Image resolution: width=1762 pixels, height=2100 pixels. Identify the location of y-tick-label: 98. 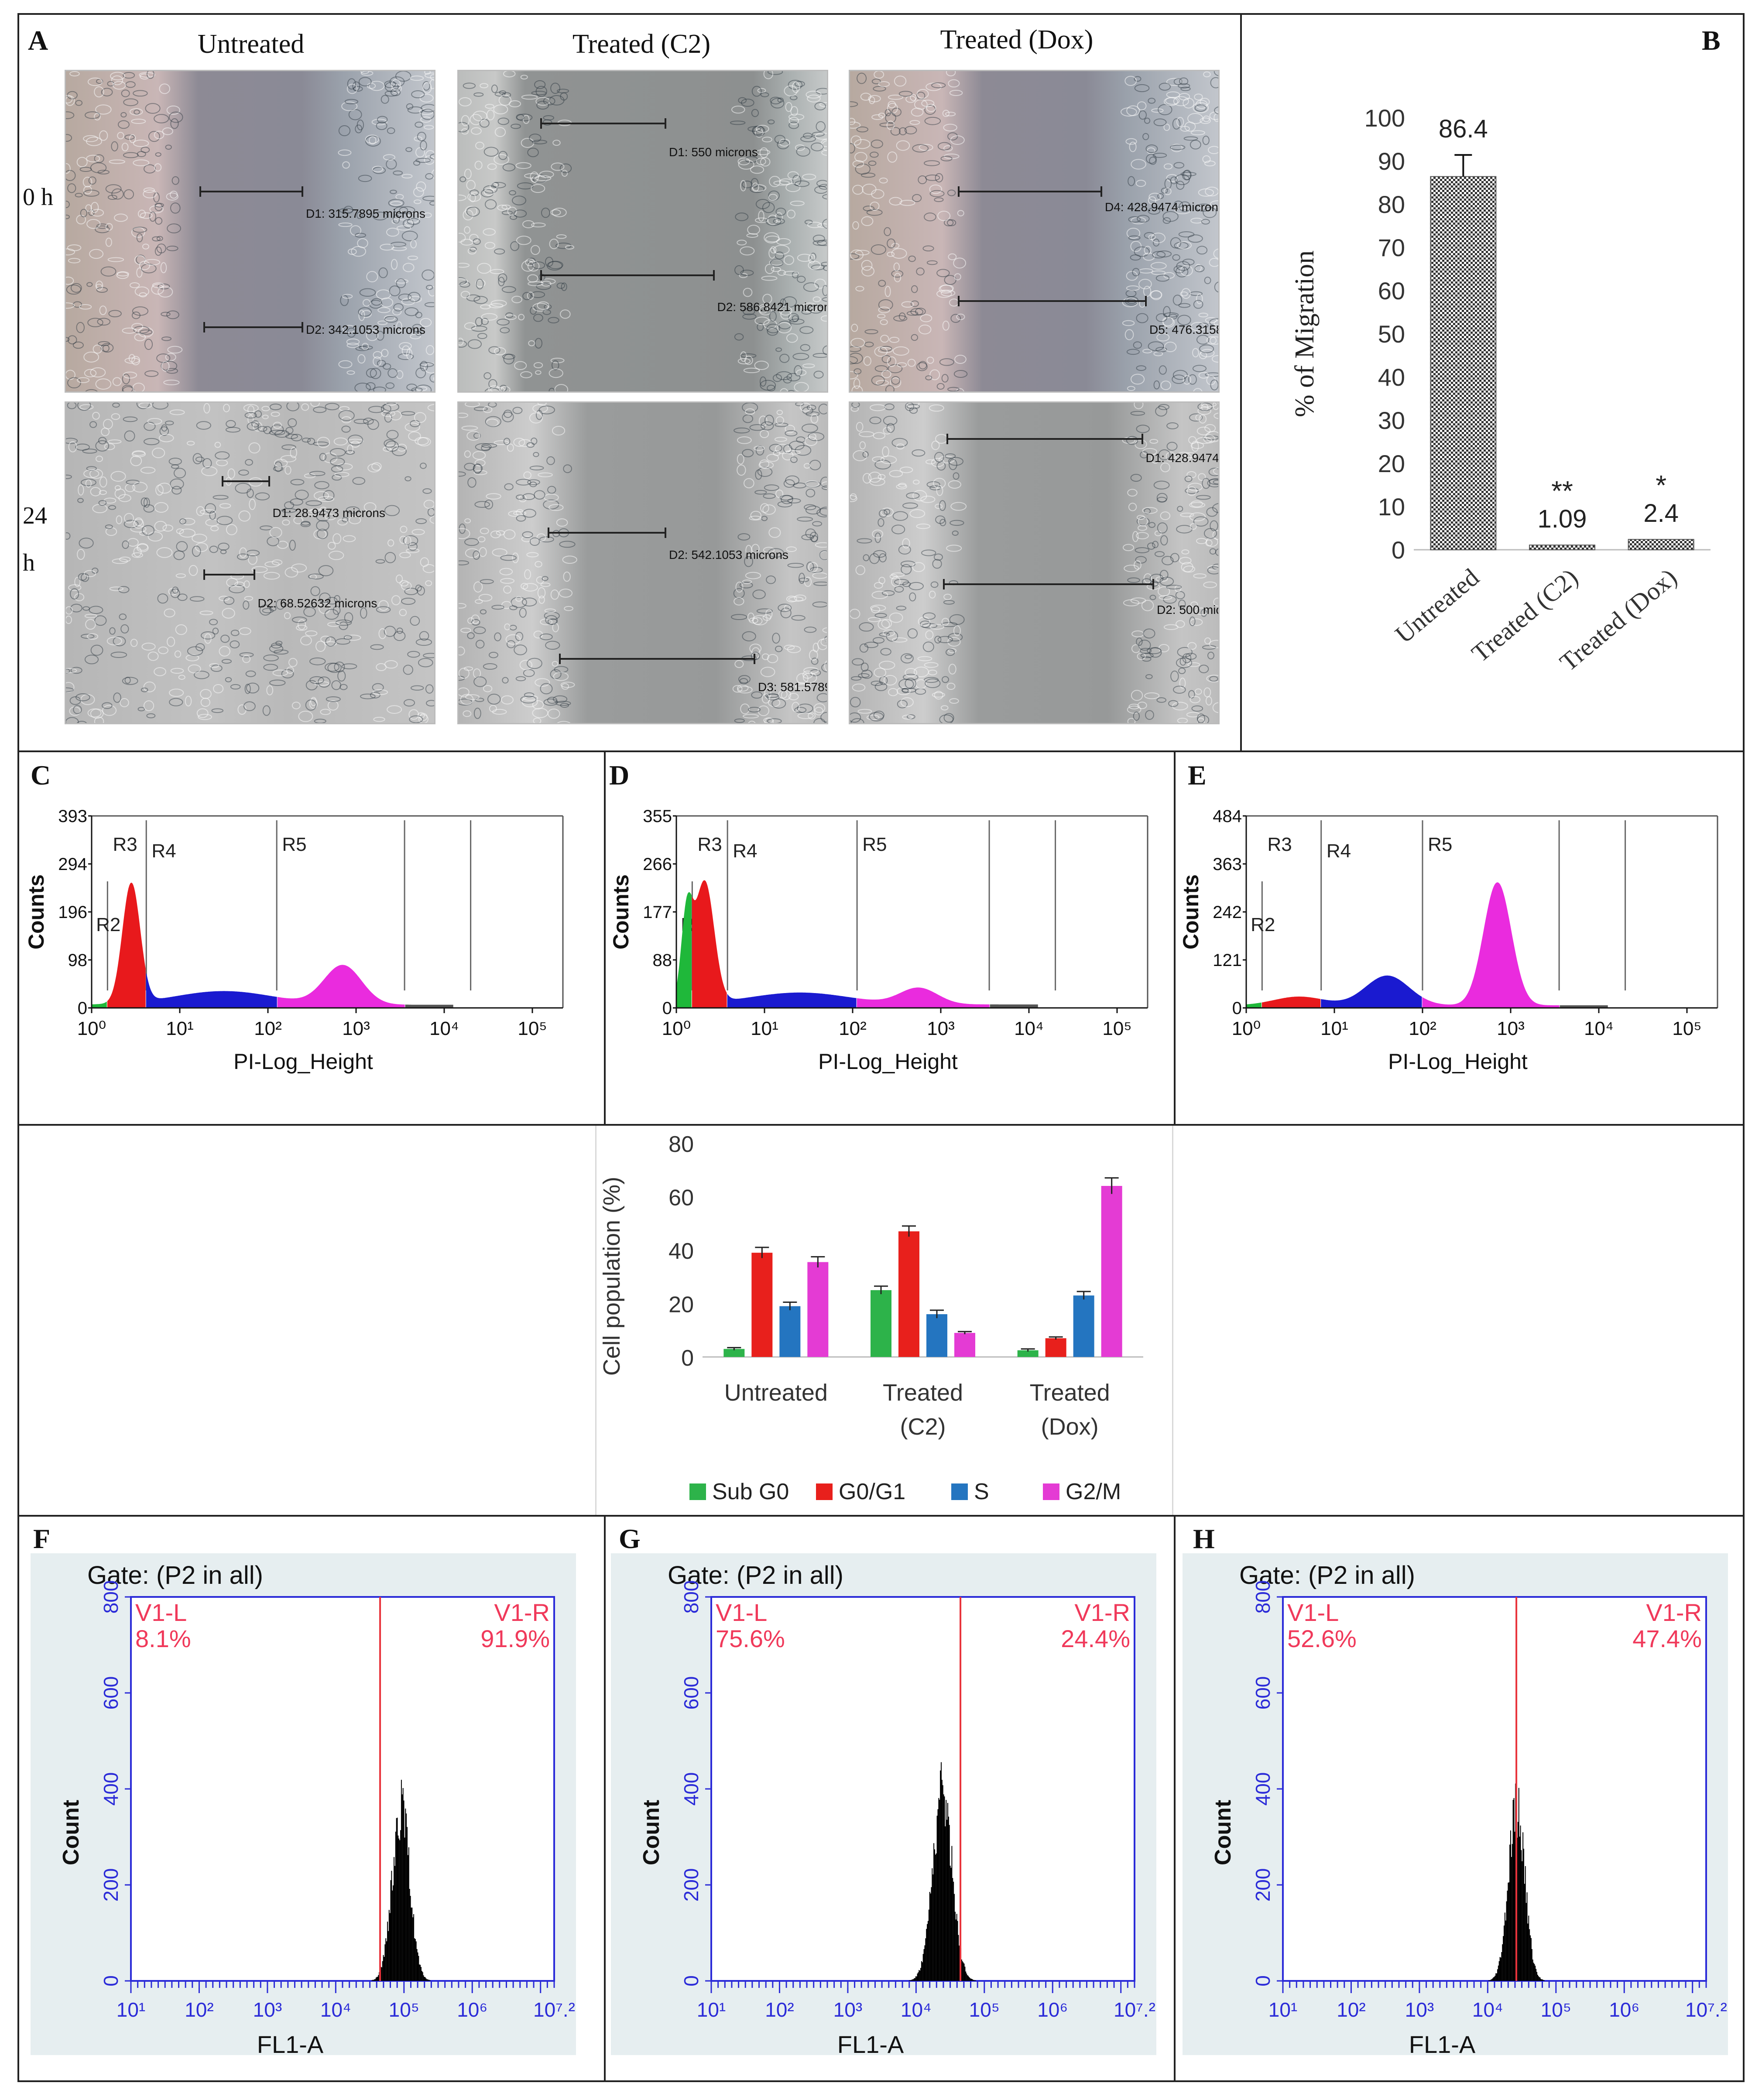
(78, 960).